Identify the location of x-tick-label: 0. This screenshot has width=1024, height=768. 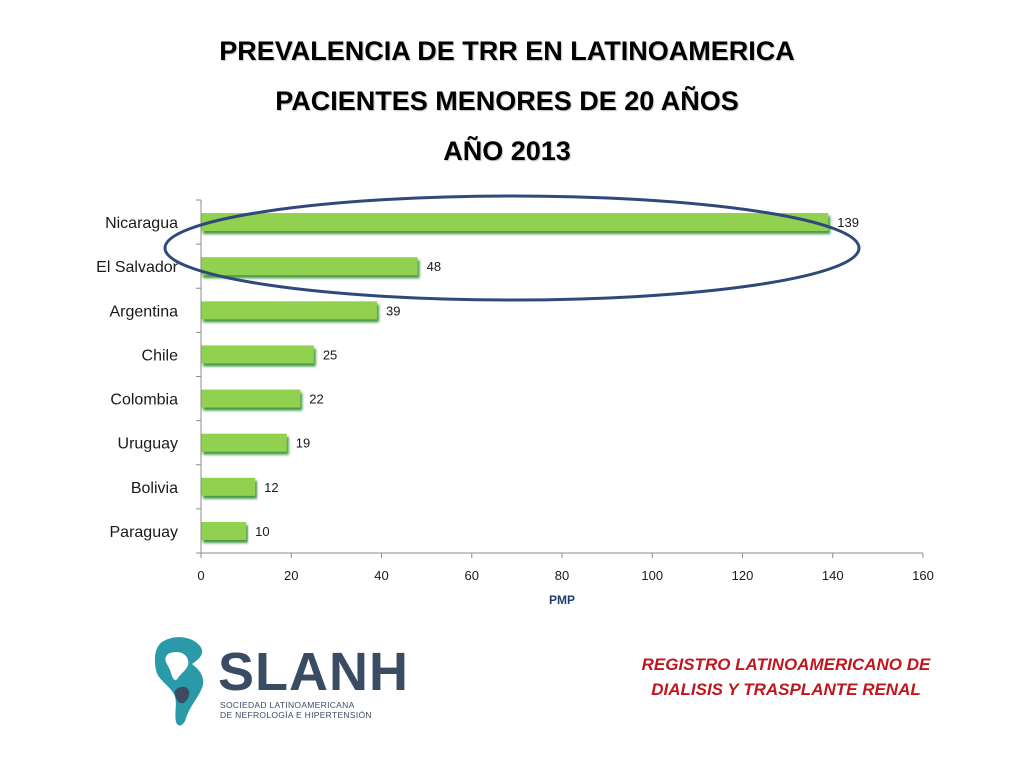
(200, 575).